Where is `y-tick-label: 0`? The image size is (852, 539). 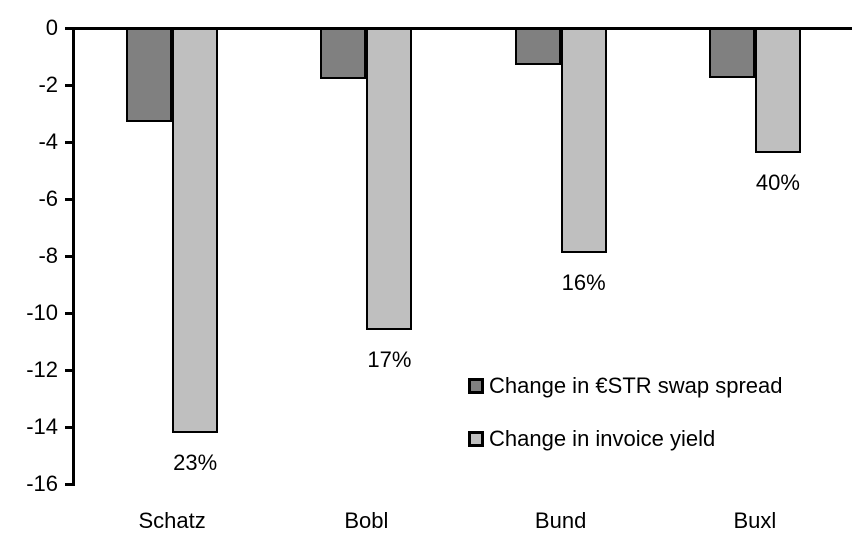 y-tick-label: 0 is located at coordinates (51, 27).